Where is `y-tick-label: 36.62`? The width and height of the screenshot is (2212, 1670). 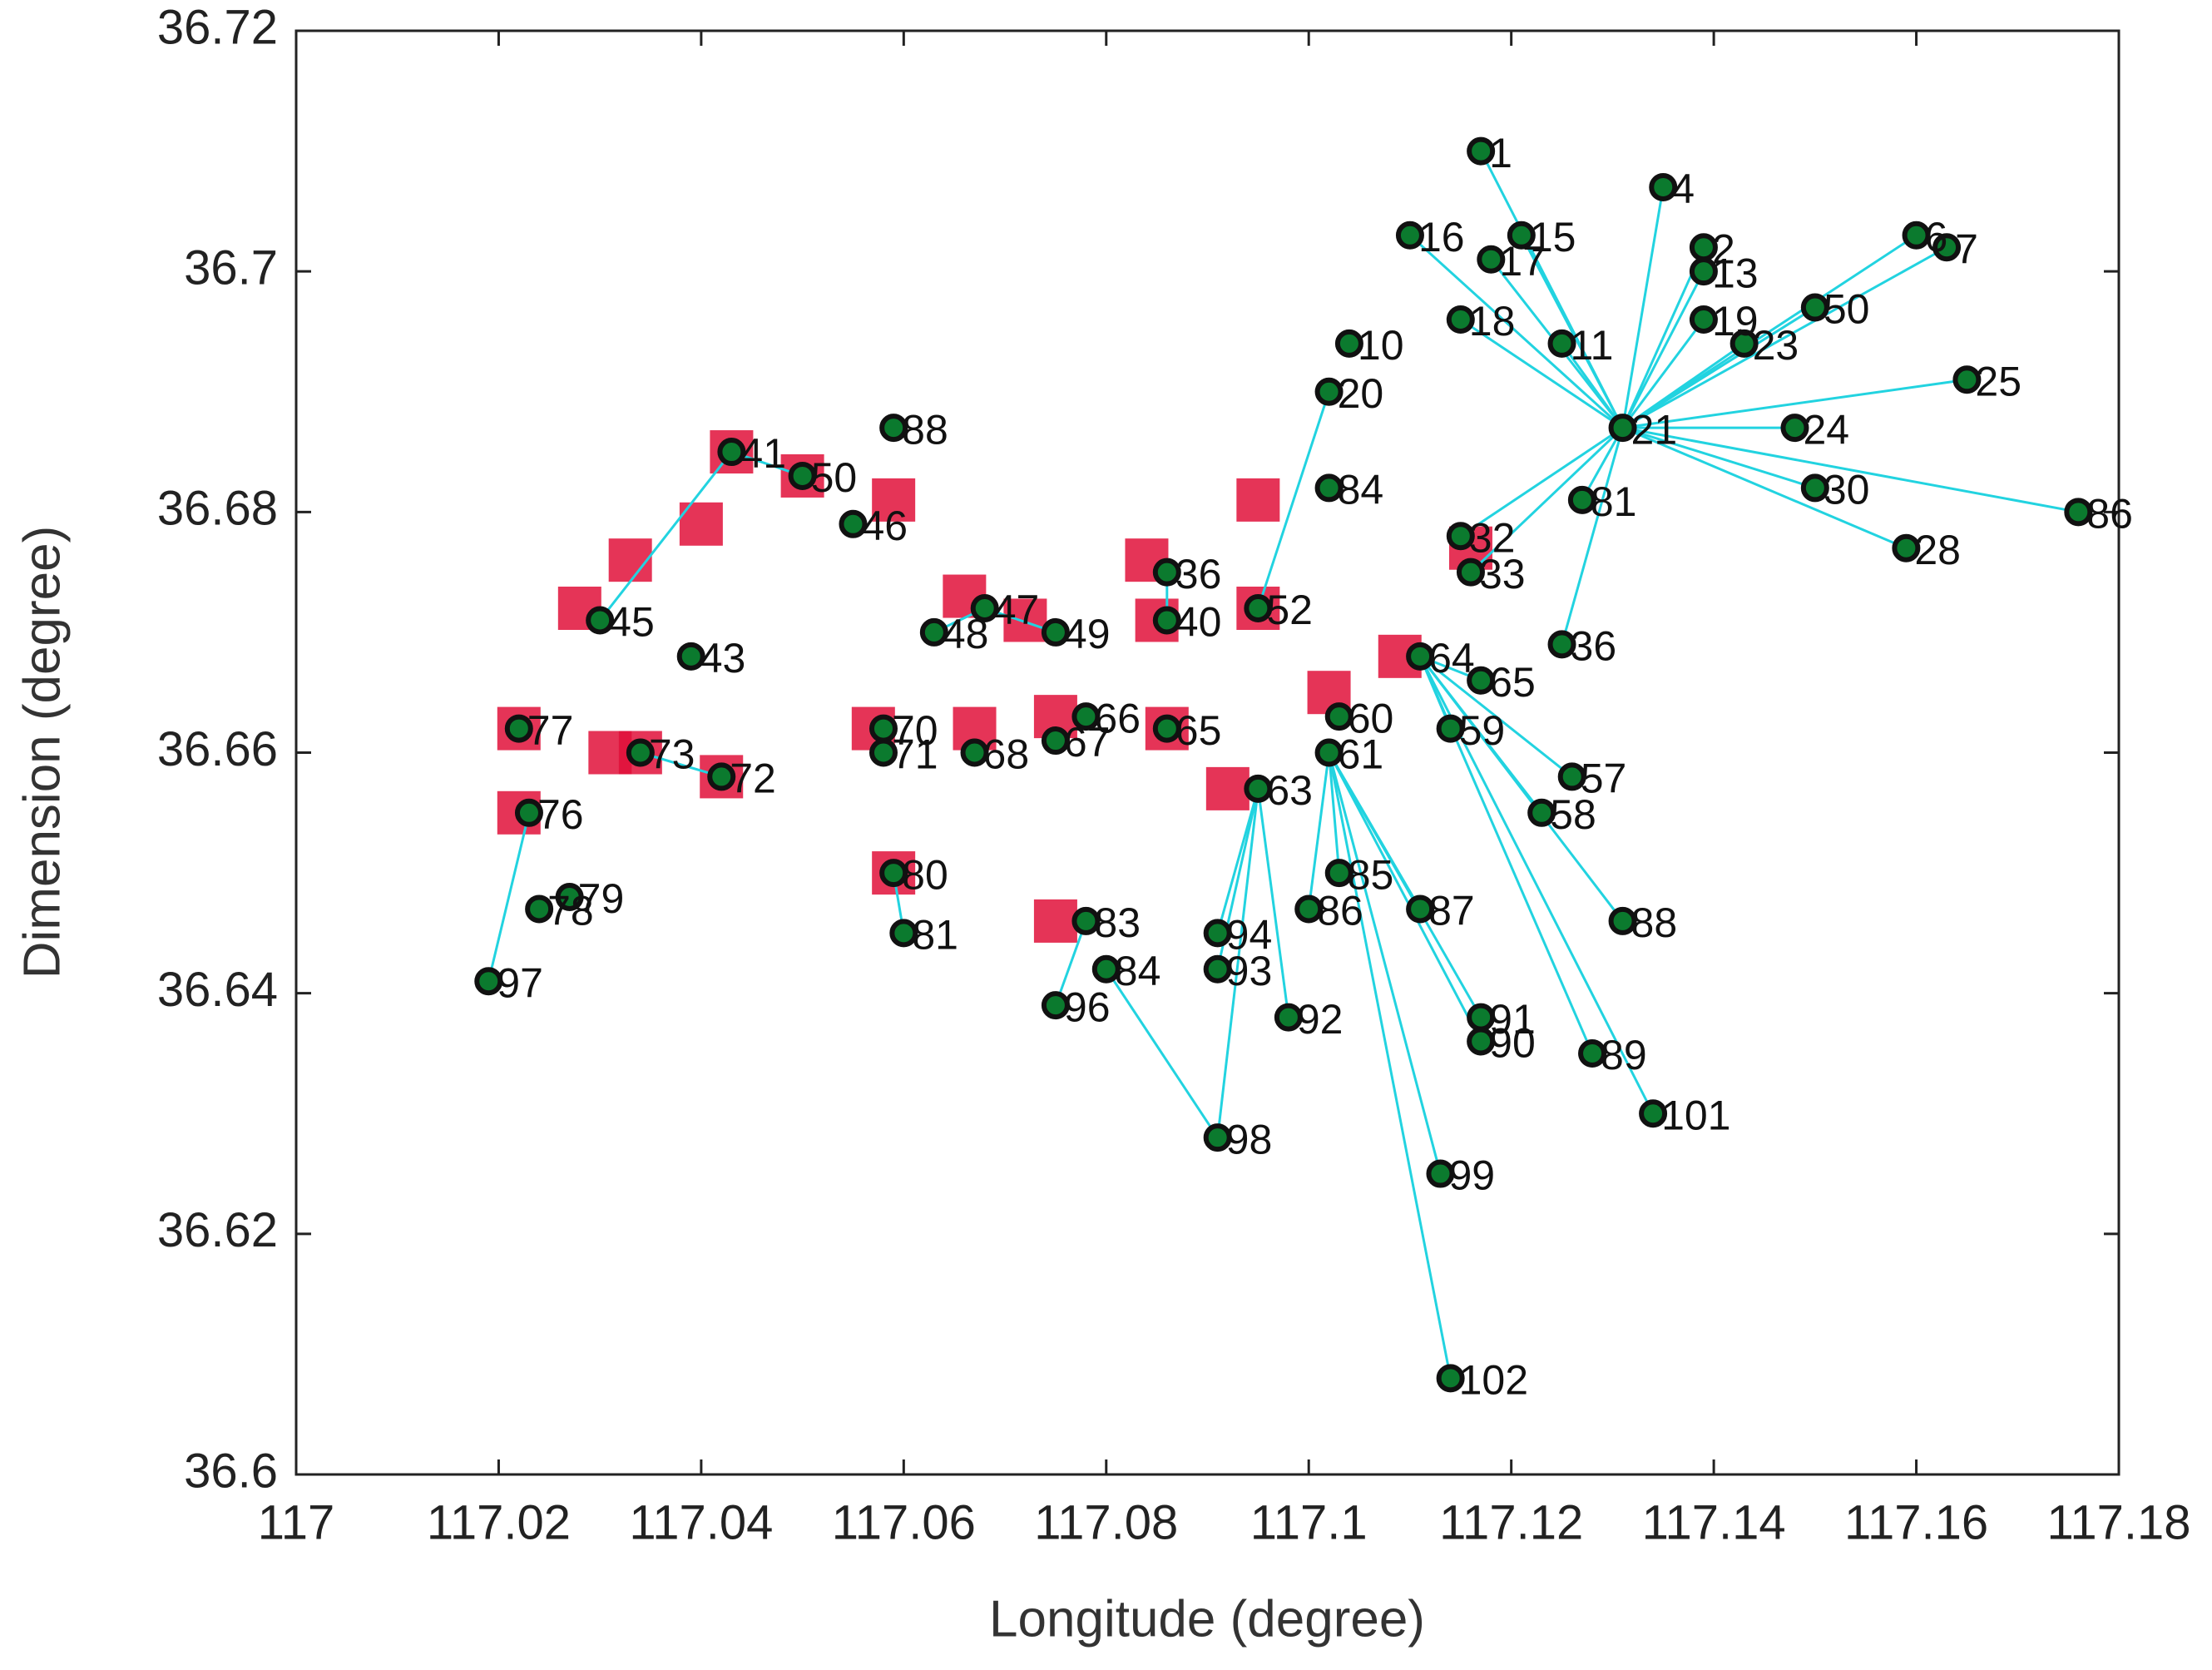
y-tick-label: 36.62 is located at coordinates (217, 1230).